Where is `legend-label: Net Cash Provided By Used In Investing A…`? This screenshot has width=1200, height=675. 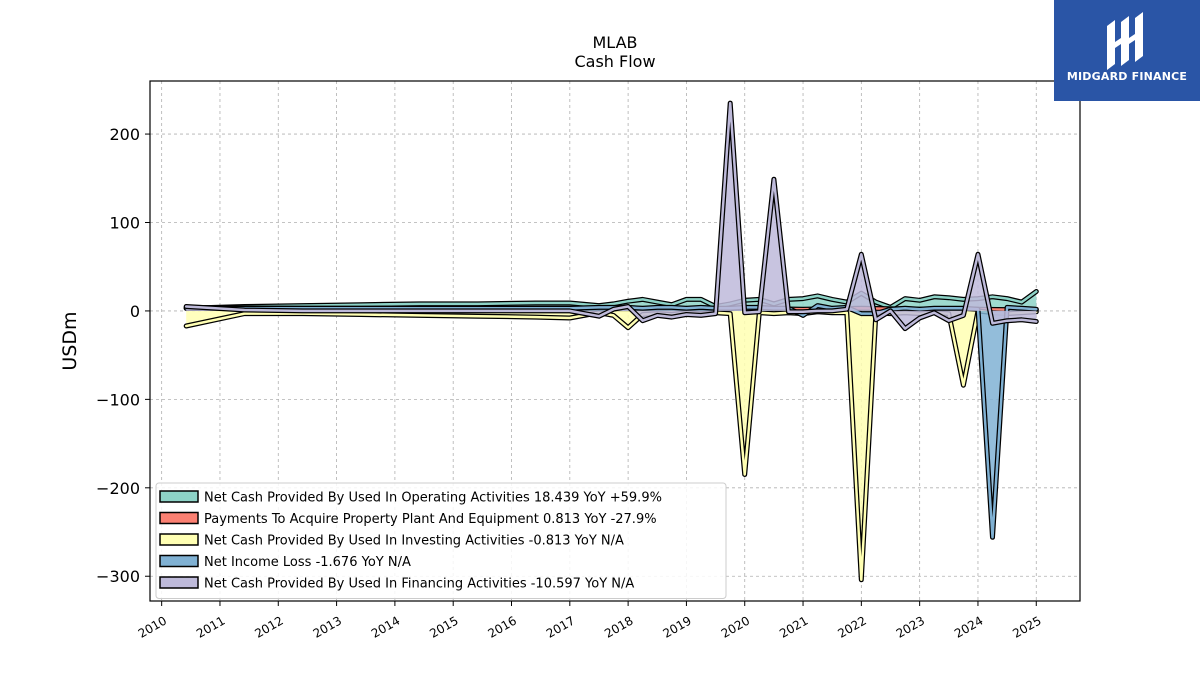
legend-label: Net Cash Provided By Used In Investing A… is located at coordinates (414, 541).